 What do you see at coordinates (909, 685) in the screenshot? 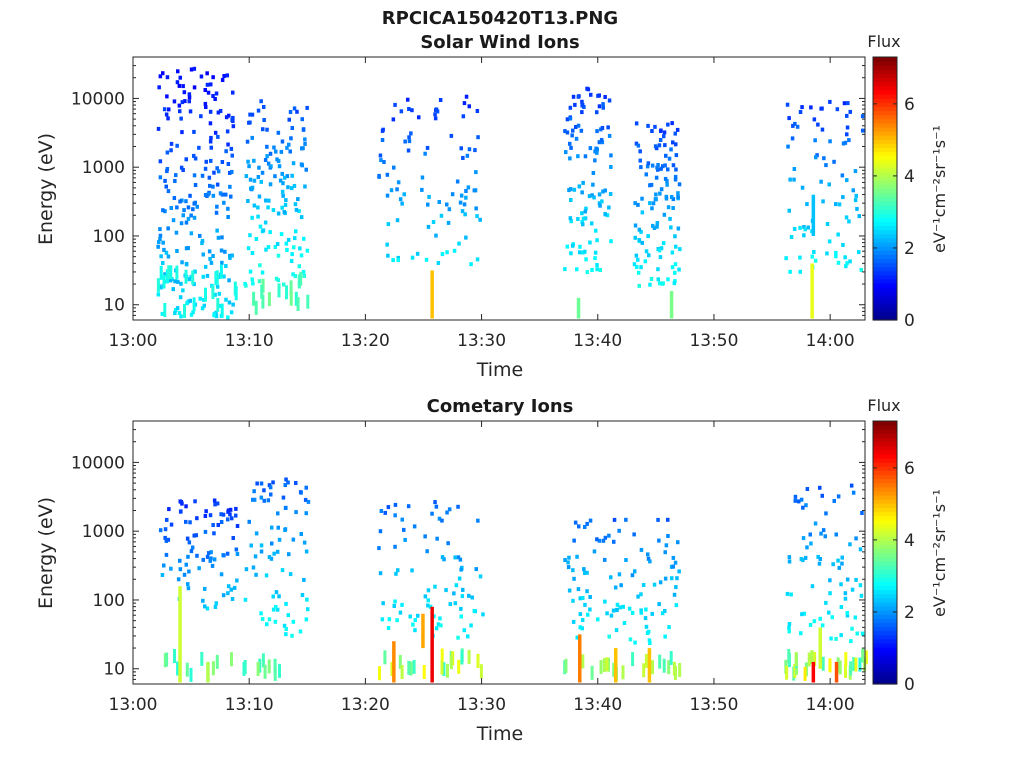
I see `colorbar-tick-label: 0` at bounding box center [909, 685].